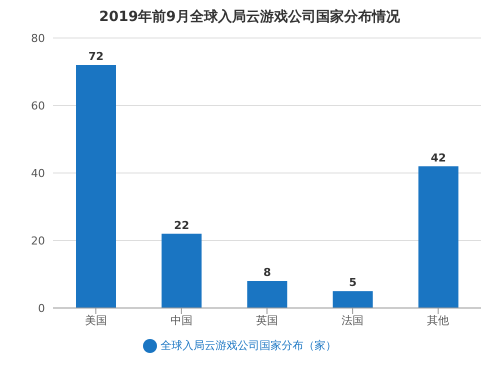 The image size is (499, 386). I want to click on y-tick-label: 60, so click(38, 105).